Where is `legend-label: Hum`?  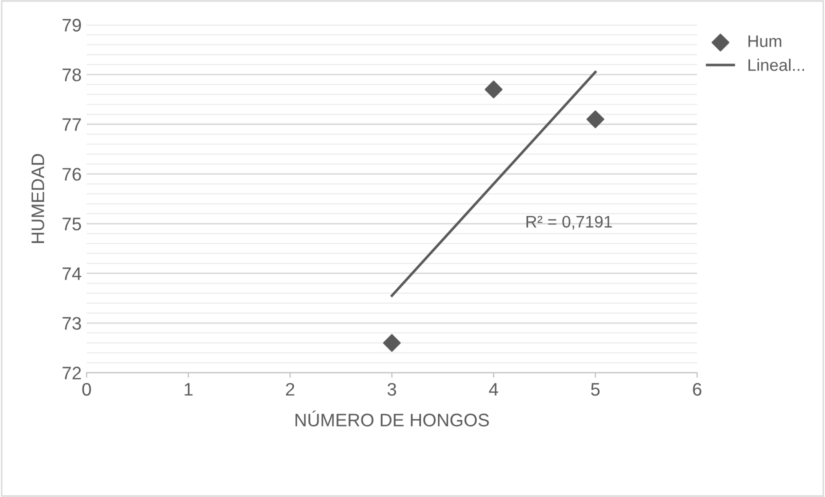 legend-label: Hum is located at coordinates (765, 41).